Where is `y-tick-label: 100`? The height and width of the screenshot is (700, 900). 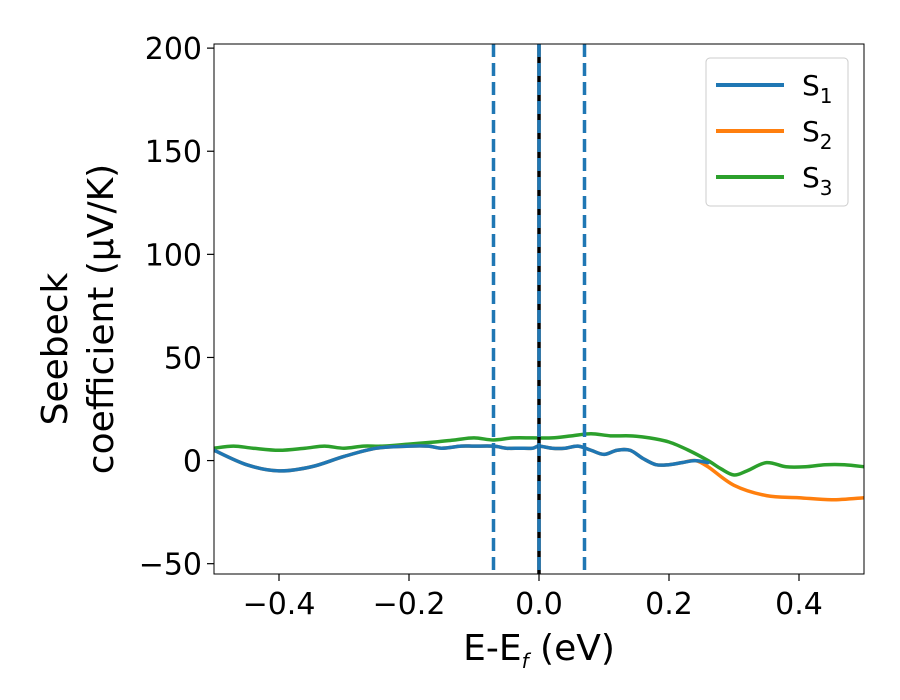
y-tick-label: 100 is located at coordinates (173, 255).